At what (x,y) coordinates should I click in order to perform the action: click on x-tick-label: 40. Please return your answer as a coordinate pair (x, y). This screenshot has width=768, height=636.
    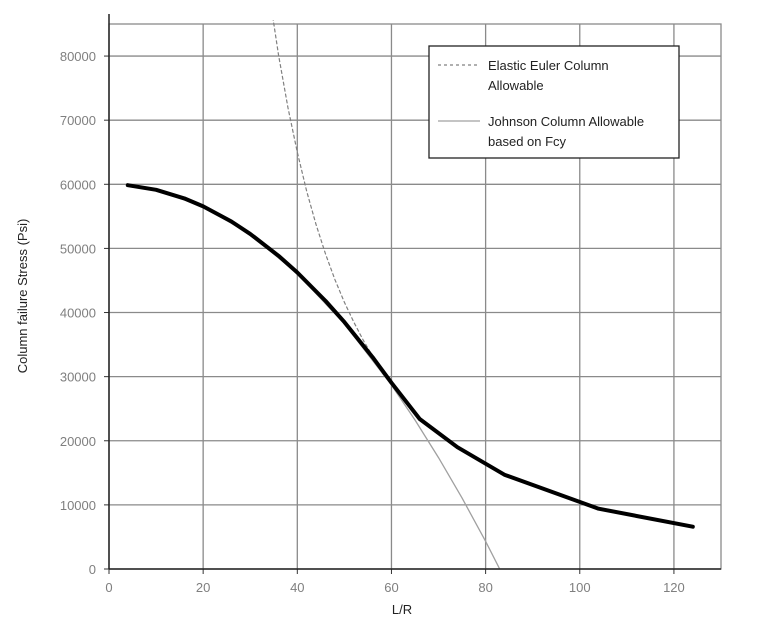
    Looking at the image, I should click on (297, 587).